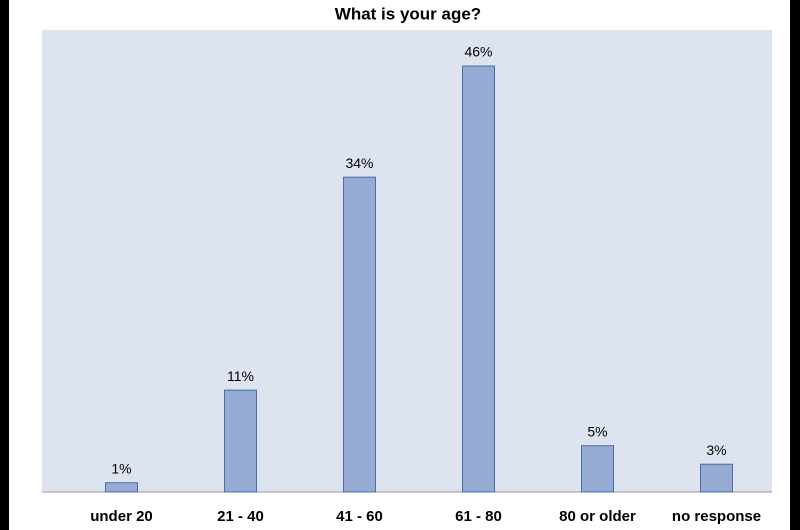 The image size is (800, 530). What do you see at coordinates (478, 516) in the screenshot?
I see `x-tick-label: 61 - 80` at bounding box center [478, 516].